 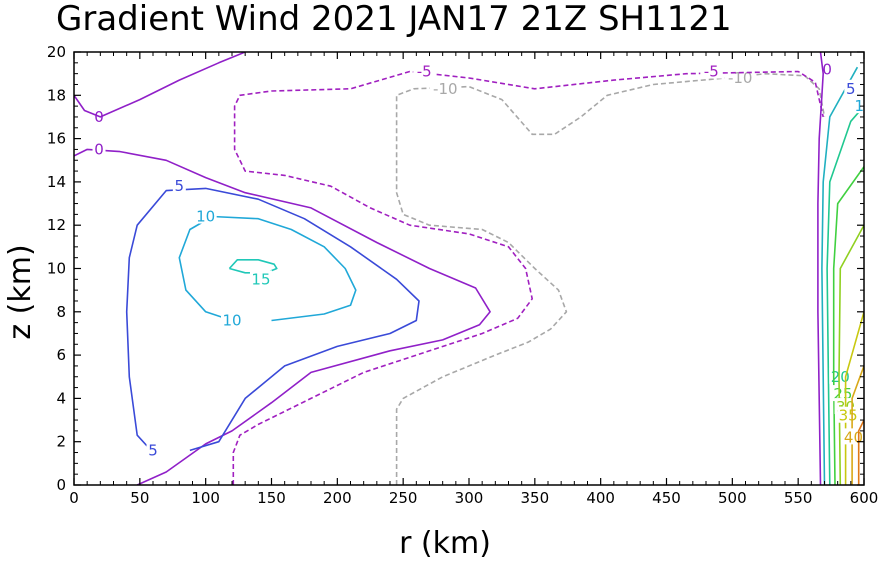 I want to click on y-tick-label: 8, so click(x=61, y=312).